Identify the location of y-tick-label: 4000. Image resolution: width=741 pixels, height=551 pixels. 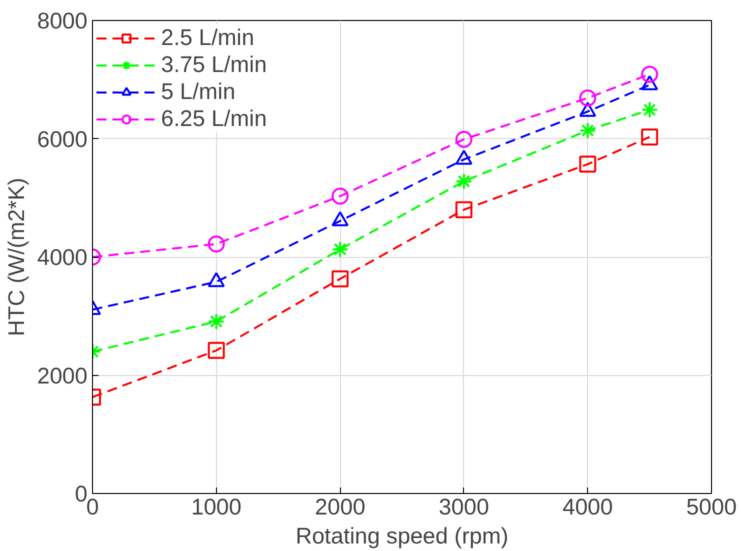
(62, 257).